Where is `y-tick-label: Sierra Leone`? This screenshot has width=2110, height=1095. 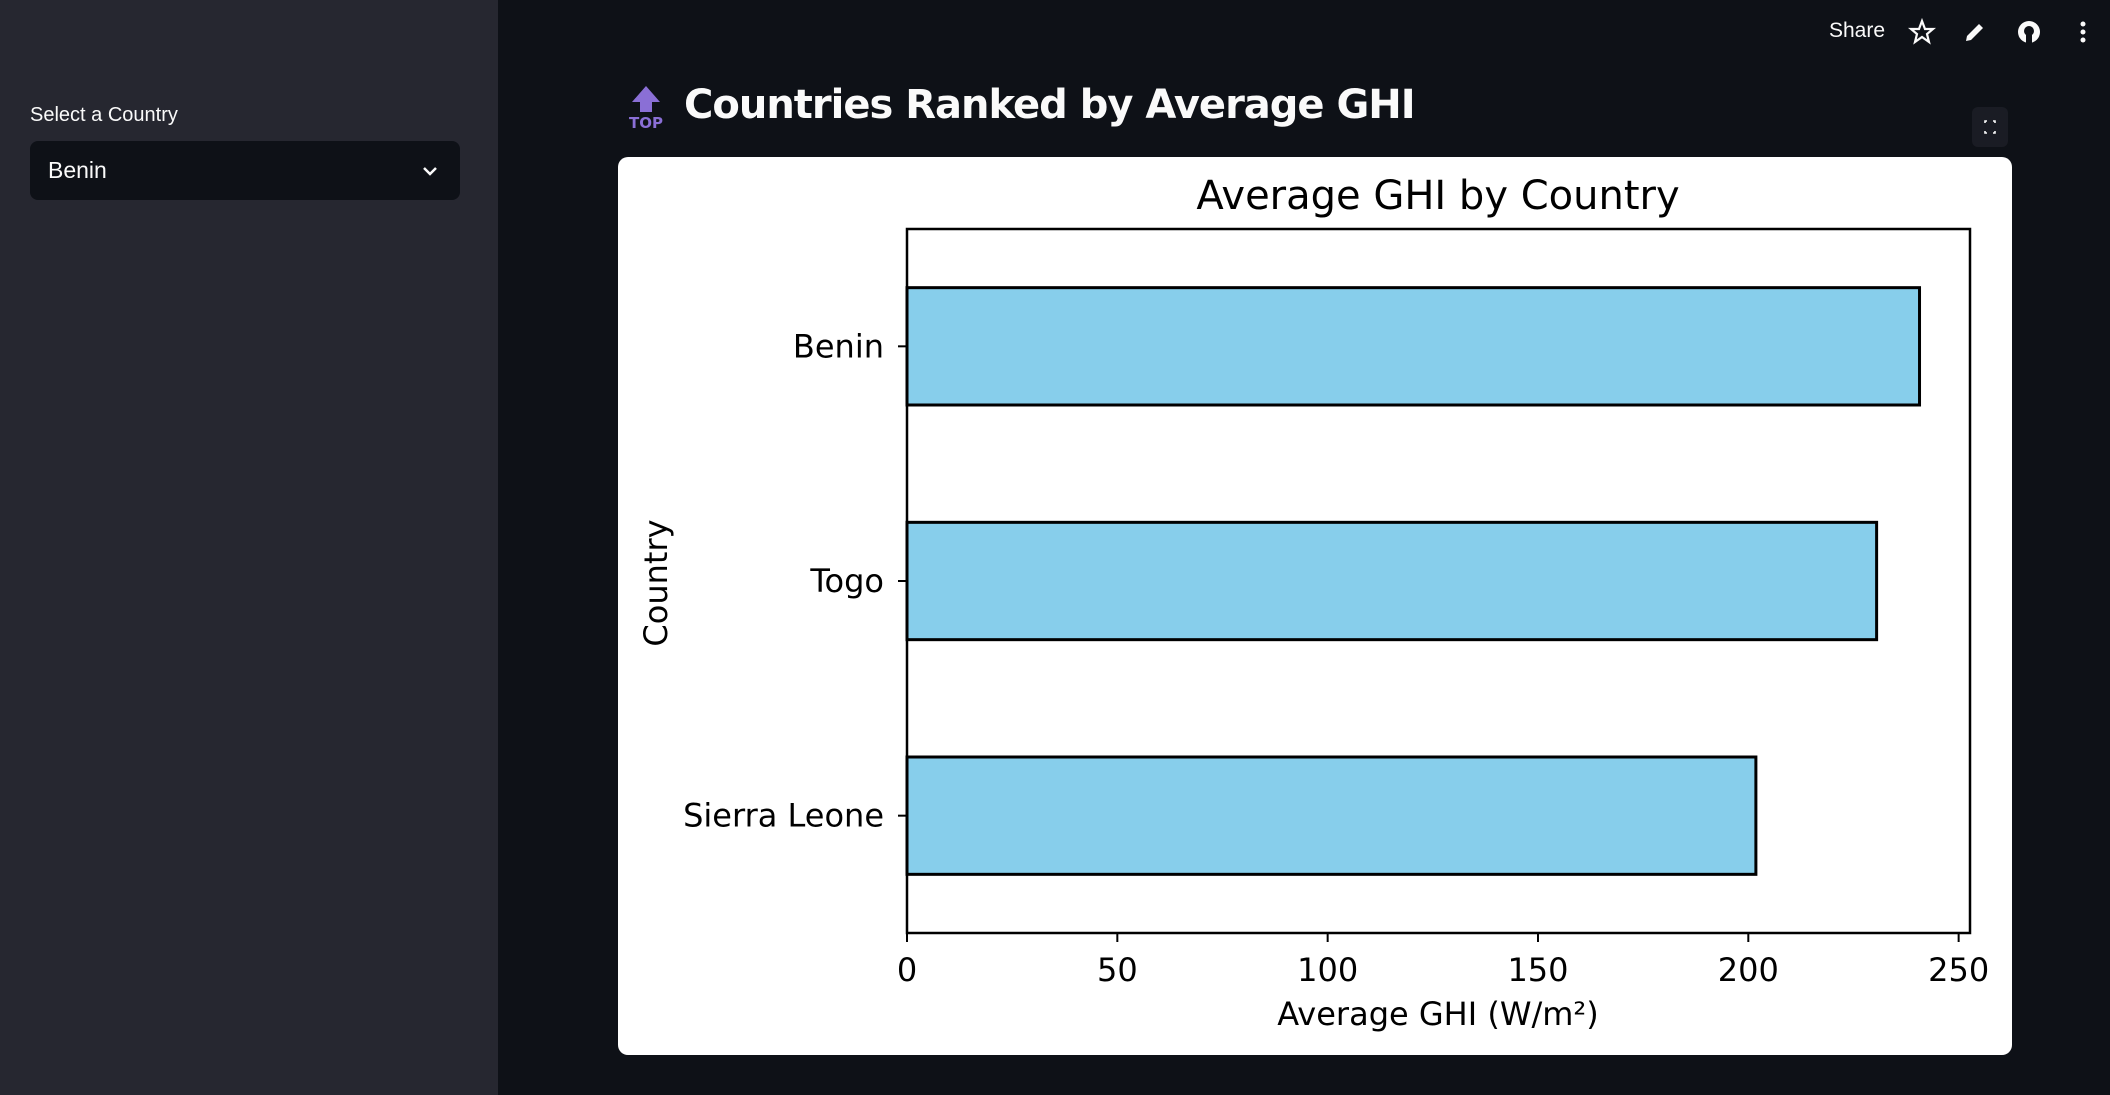
y-tick-label: Sierra Leone is located at coordinates (783, 816).